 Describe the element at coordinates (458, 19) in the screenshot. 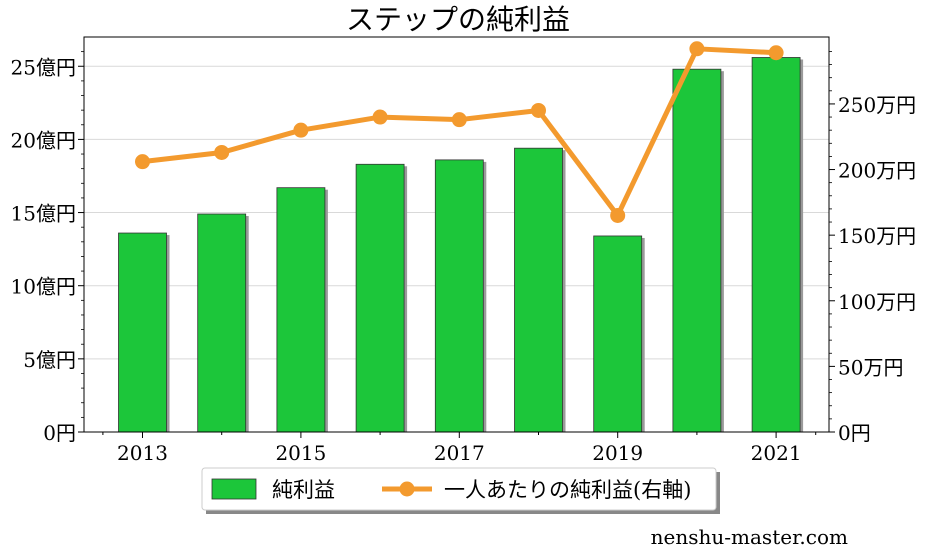

I see `chart-title: ステップの純利益` at that location.